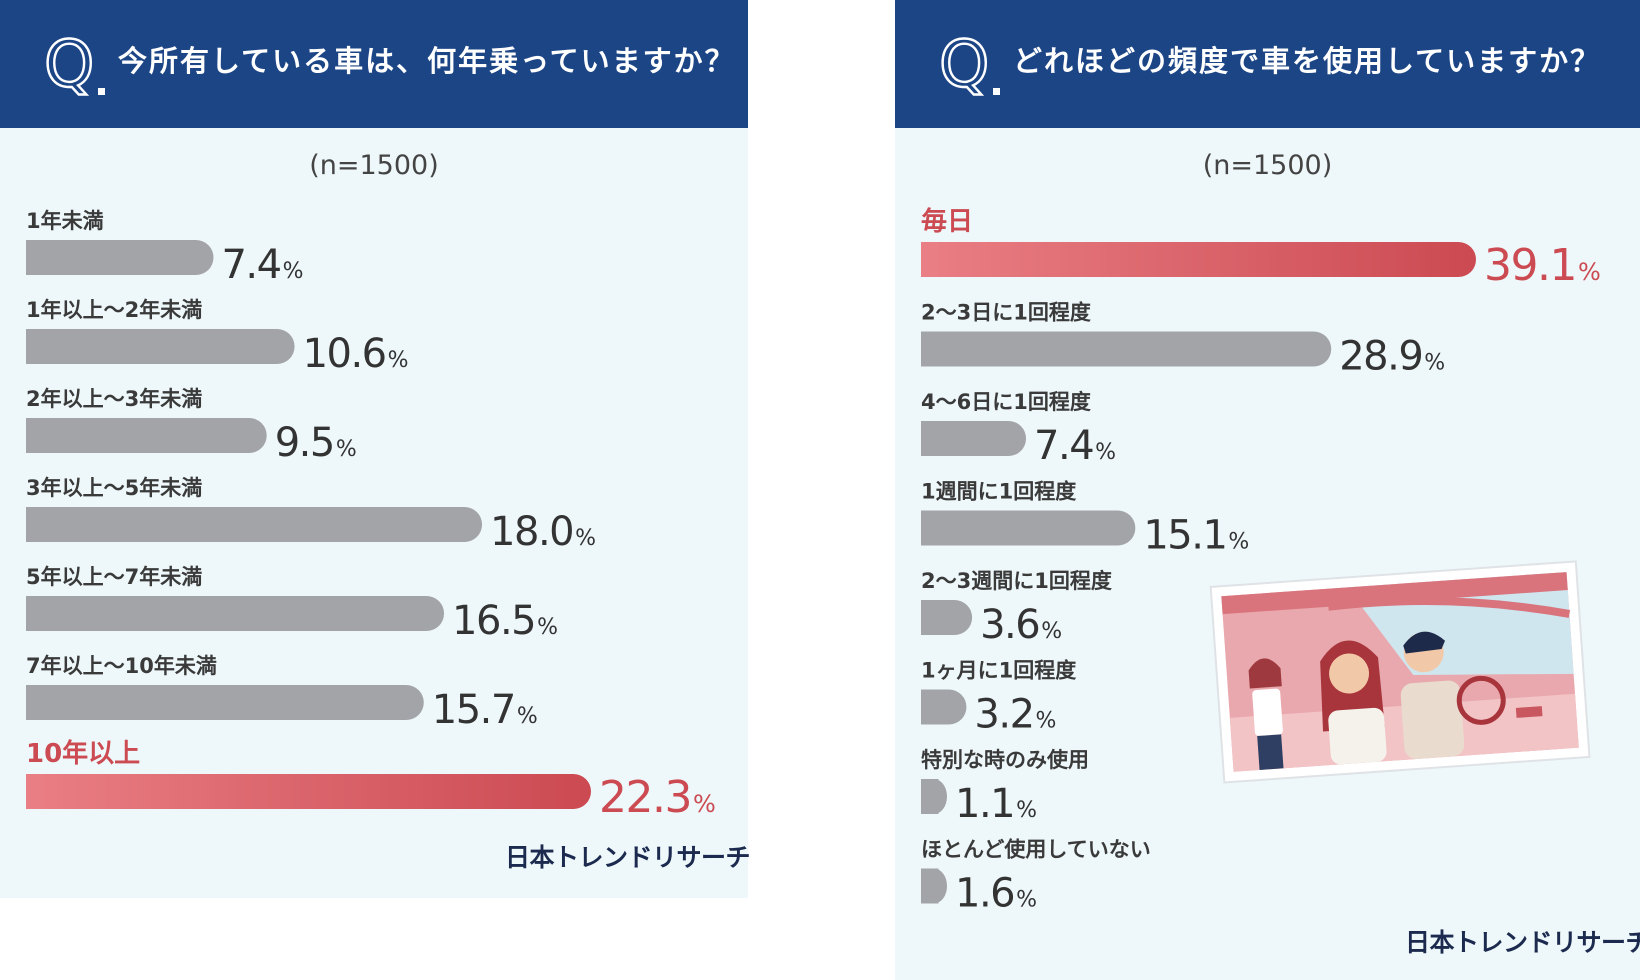 The width and height of the screenshot is (1640, 980). Describe the element at coordinates (1006, 402) in the screenshot. I see `right-category-label: 4～6日に1回程度` at that location.